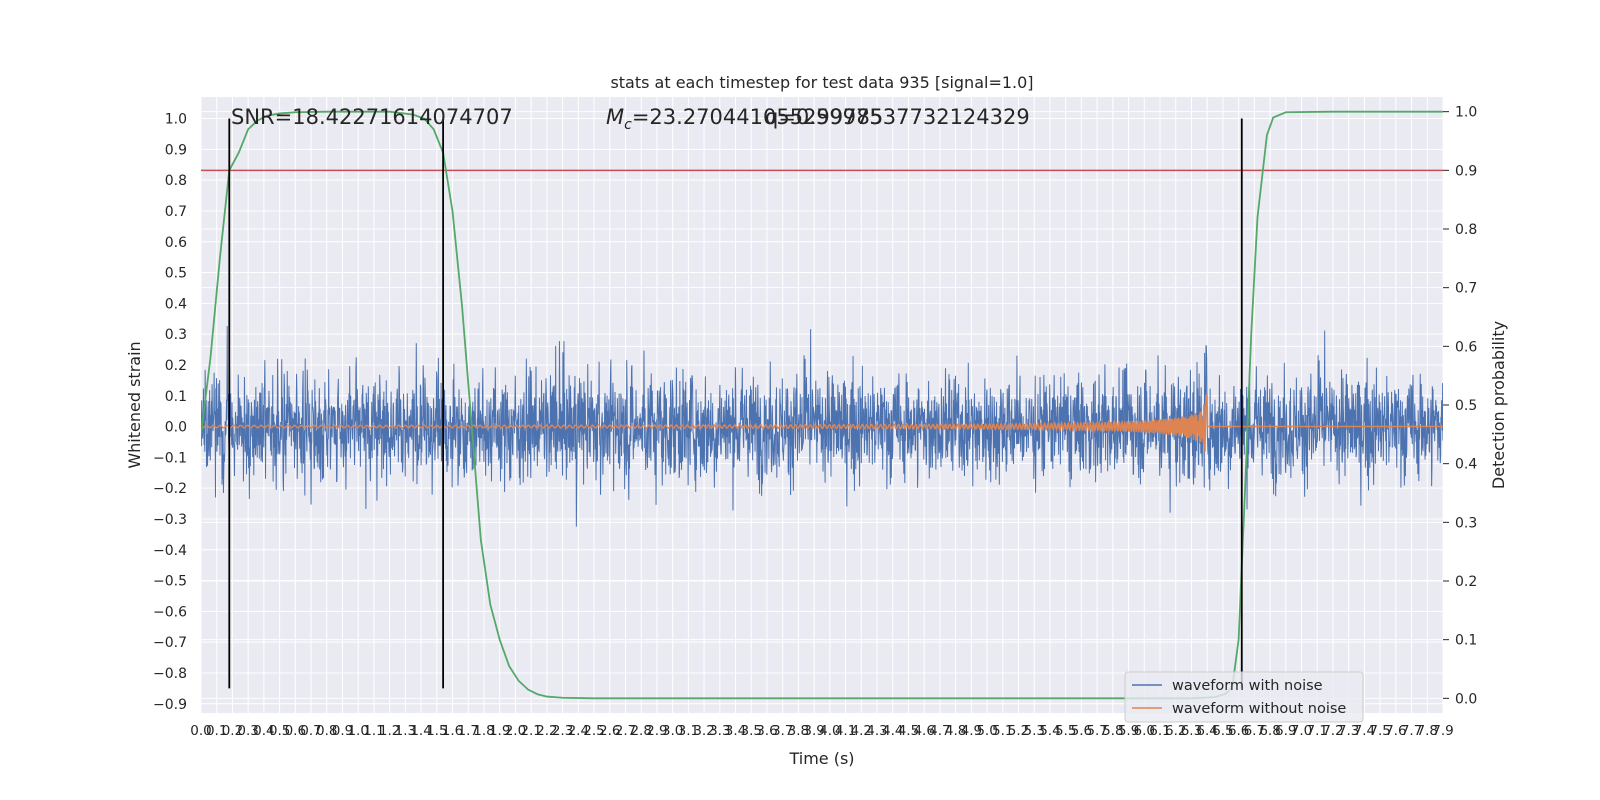 This screenshot has width=1600, height=800. What do you see at coordinates (170, 551) in the screenshot?
I see `y-tick-label: −0.4` at bounding box center [170, 551].